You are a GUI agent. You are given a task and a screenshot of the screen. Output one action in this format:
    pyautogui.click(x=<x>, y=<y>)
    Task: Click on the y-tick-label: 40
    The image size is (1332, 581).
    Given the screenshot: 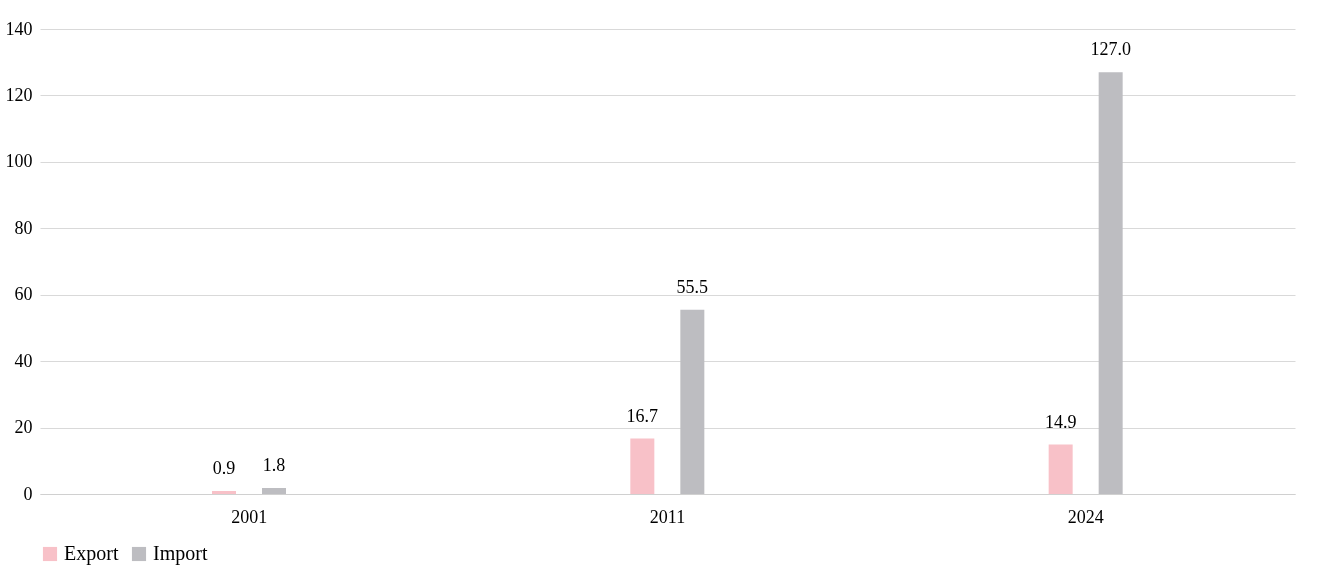 What is the action you would take?
    pyautogui.click(x=23, y=360)
    